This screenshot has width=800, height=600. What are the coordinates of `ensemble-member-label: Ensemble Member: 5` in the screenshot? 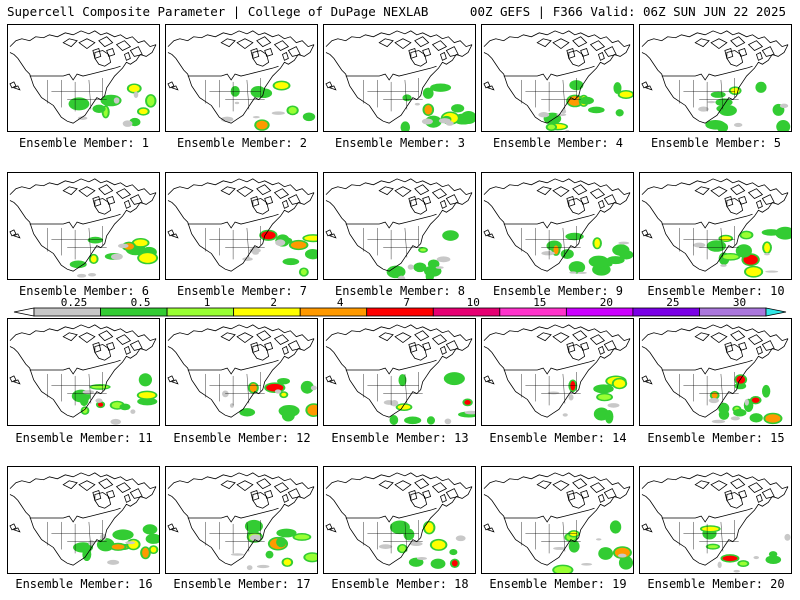 It's located at (716, 143).